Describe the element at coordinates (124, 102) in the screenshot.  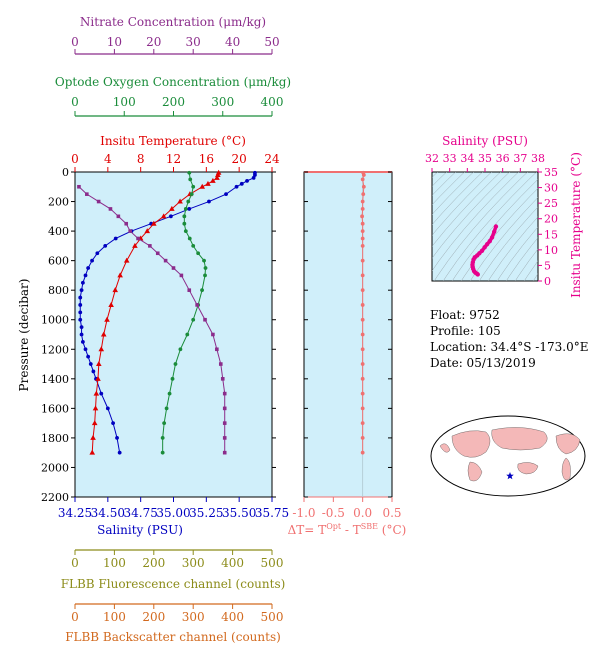
I see `oxygen-tick-label: 100` at that location.